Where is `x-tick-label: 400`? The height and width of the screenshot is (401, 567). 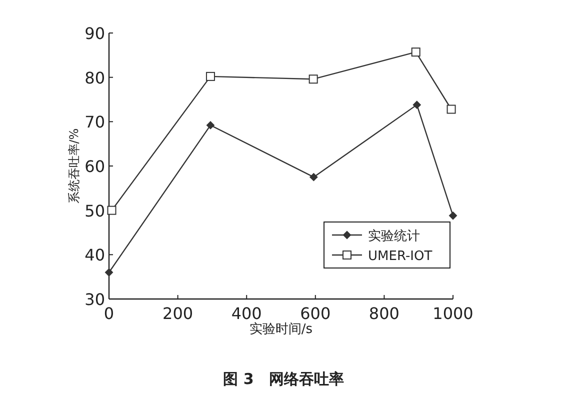 x-tick-label: 400 is located at coordinates (246, 313).